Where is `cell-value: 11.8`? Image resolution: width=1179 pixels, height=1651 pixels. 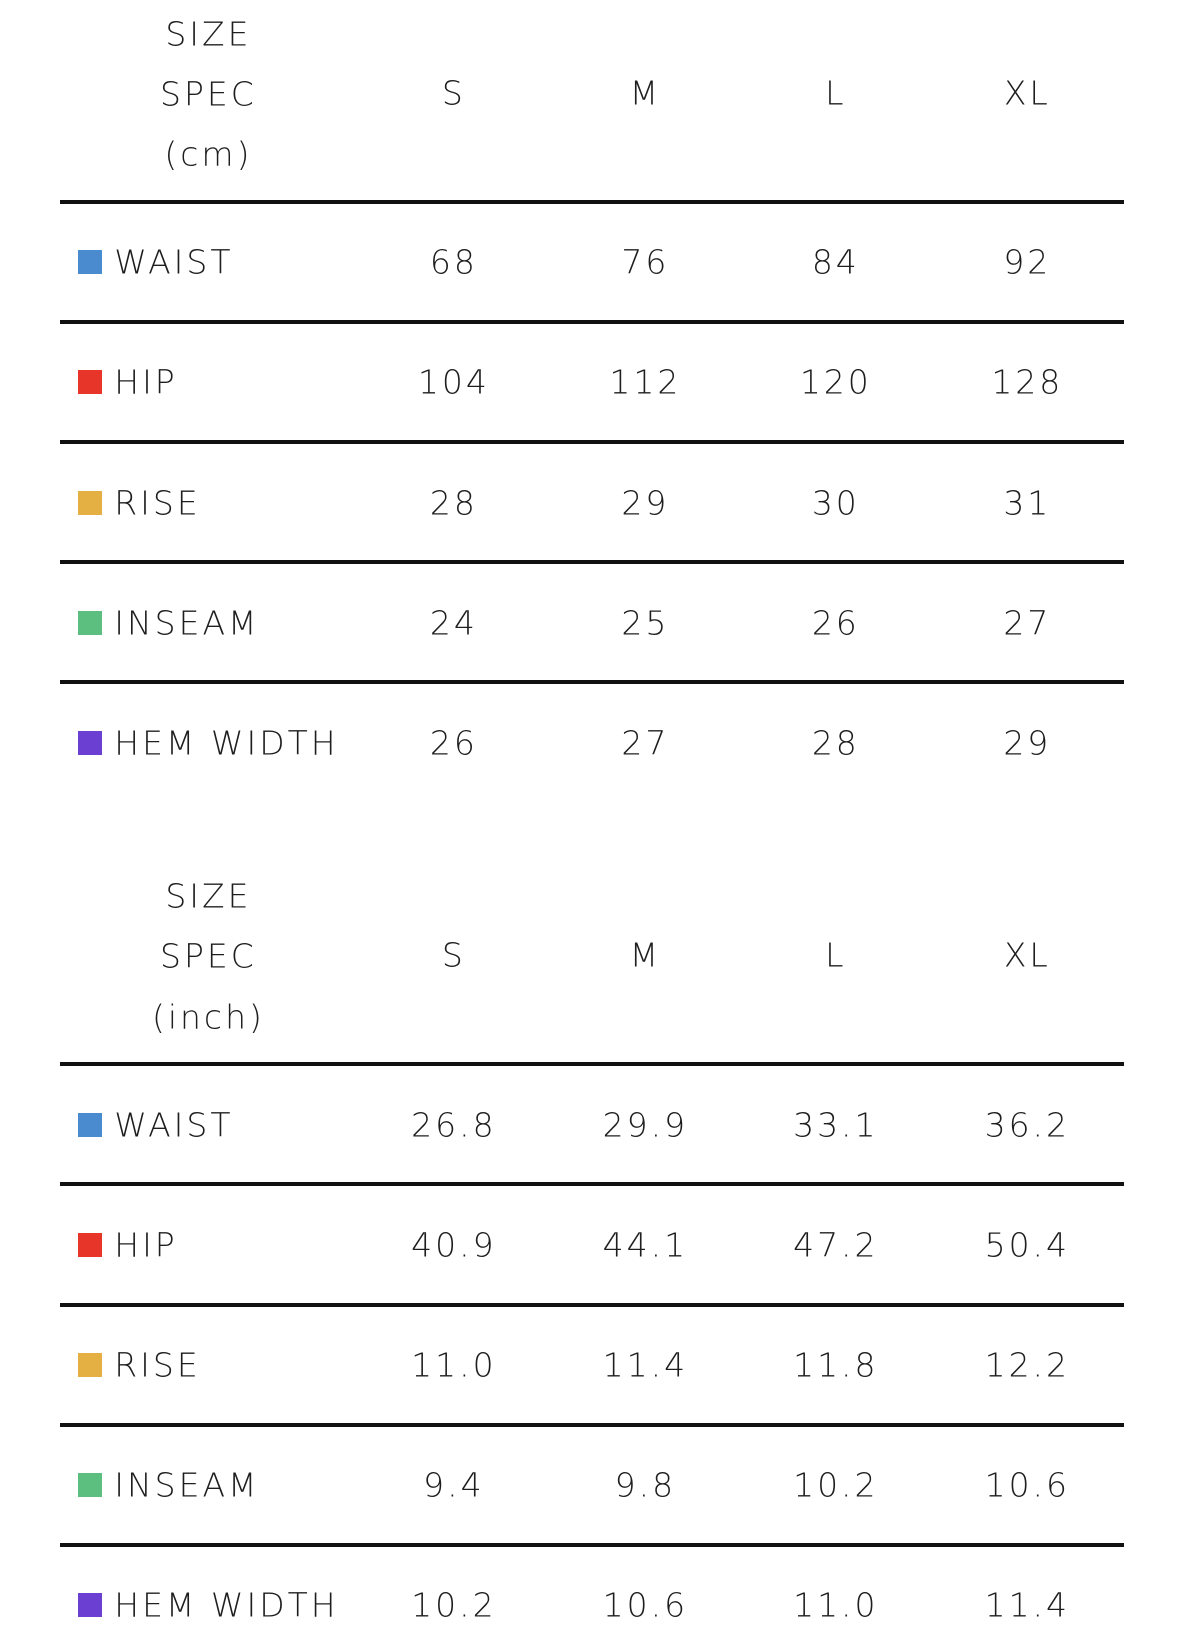
cell-value: 11.8 is located at coordinates (836, 1365).